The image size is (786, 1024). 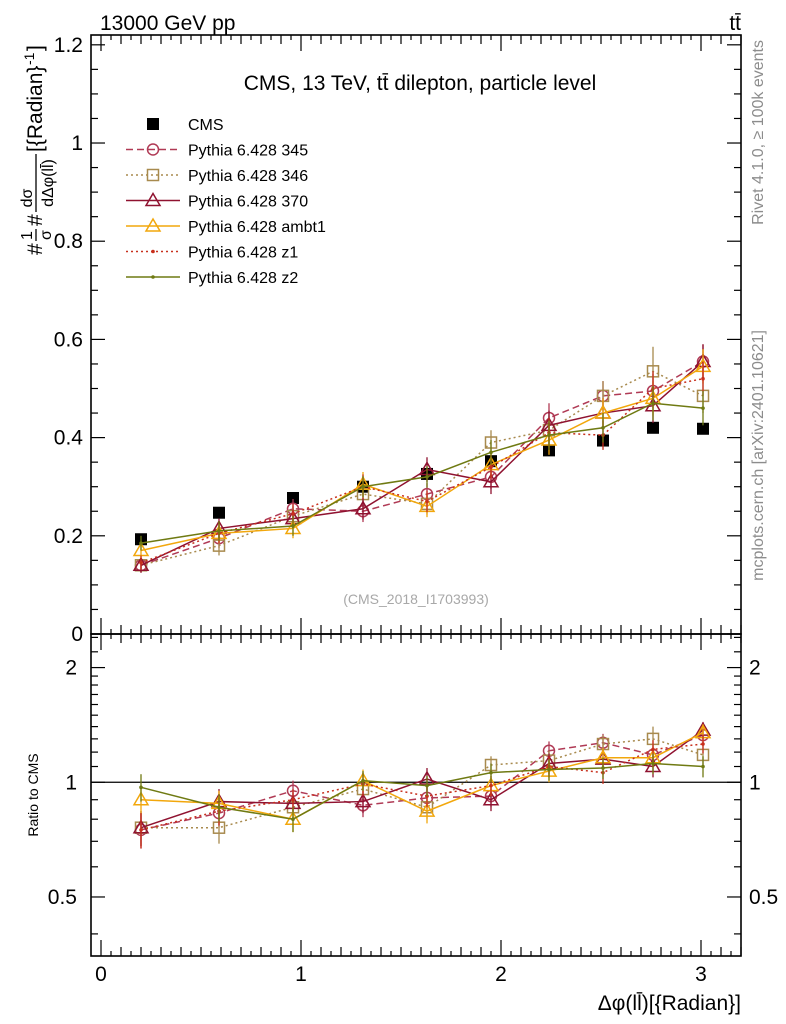 I want to click on main-y-axis-label: # 1 σ # dσ dΔφ(ll̄) [{Radian} -1 ], so click(x=38, y=150).